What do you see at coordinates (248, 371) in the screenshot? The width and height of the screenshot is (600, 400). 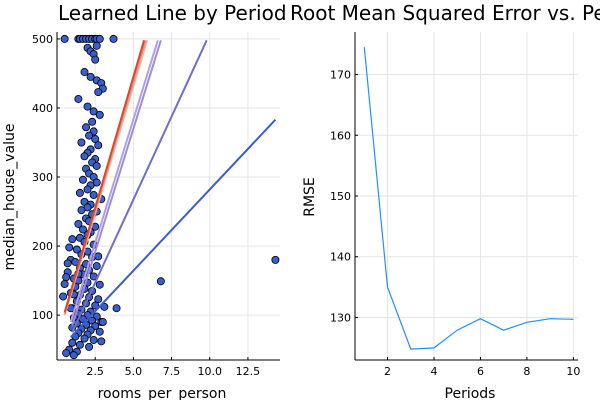 I see `scatter-x-tick-label: 12.5` at bounding box center [248, 371].